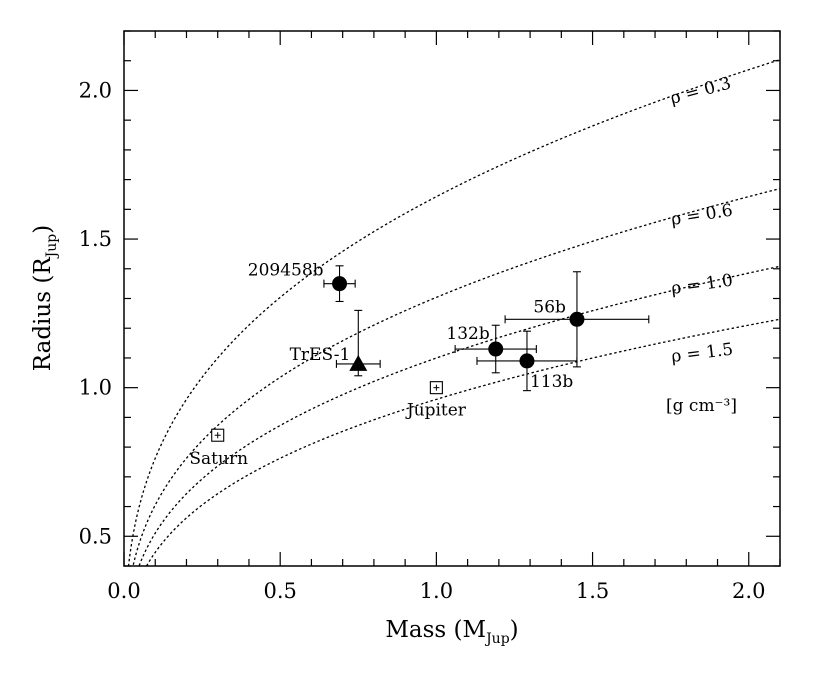 The width and height of the screenshot is (823, 681). Describe the element at coordinates (549, 307) in the screenshot. I see `planet-label-56b: 56b` at that location.